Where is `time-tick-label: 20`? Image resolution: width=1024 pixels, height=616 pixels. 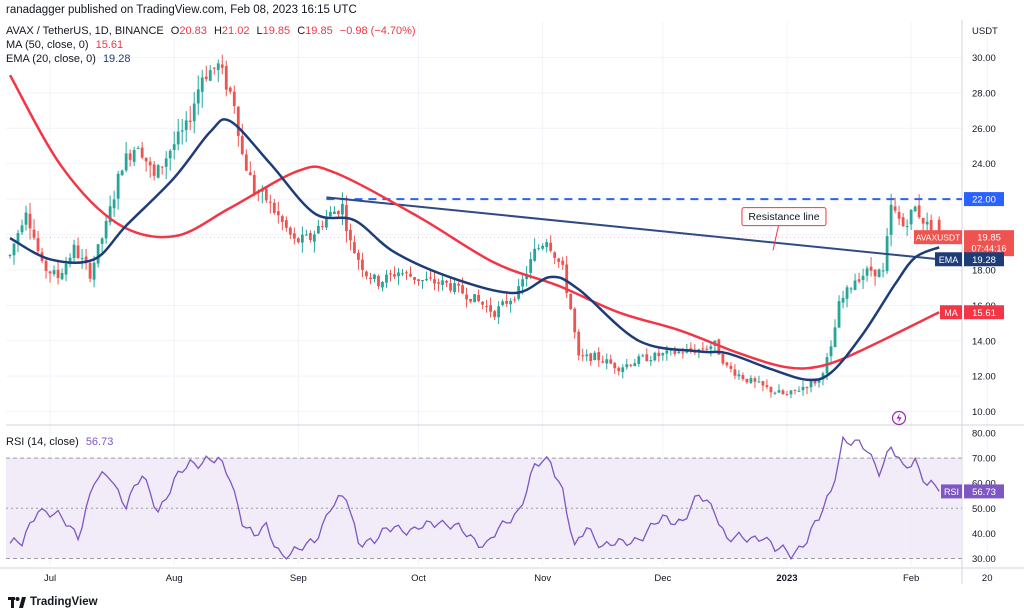
time-tick-label: 20 is located at coordinates (987, 578).